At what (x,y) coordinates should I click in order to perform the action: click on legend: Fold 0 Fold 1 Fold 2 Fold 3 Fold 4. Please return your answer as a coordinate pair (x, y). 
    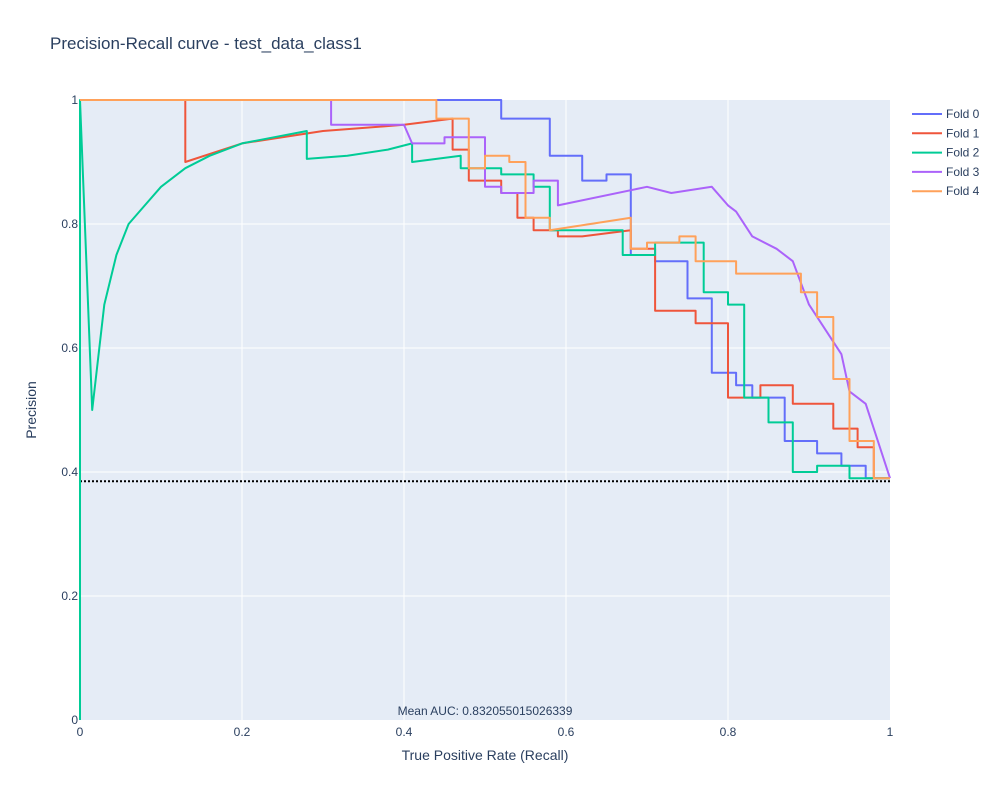
    Looking at the image, I should click on (946, 152).